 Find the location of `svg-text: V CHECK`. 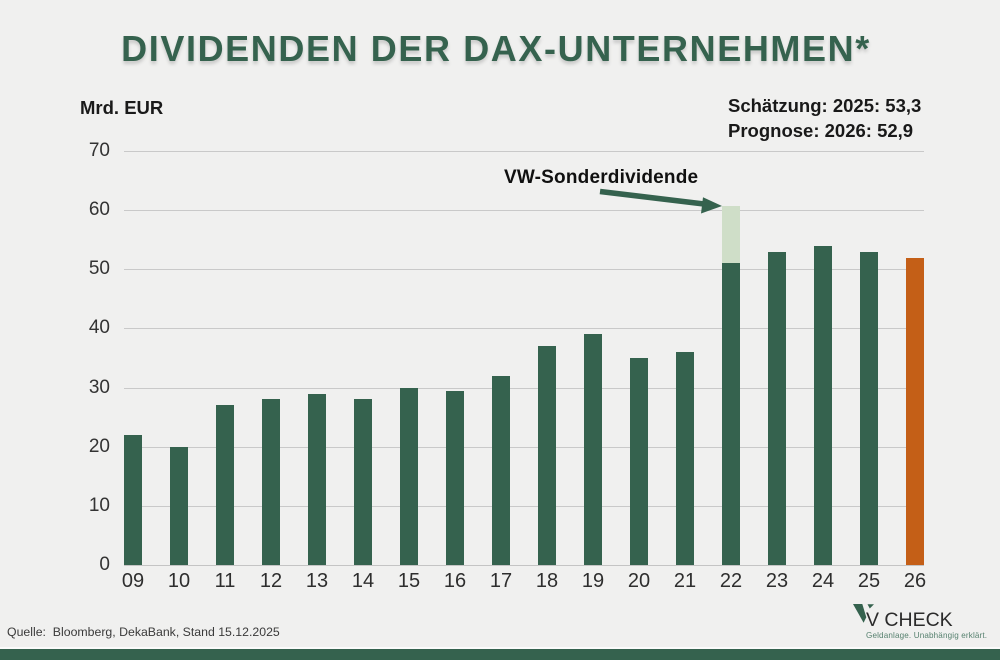

svg-text: V CHECK is located at coordinates (909, 620).